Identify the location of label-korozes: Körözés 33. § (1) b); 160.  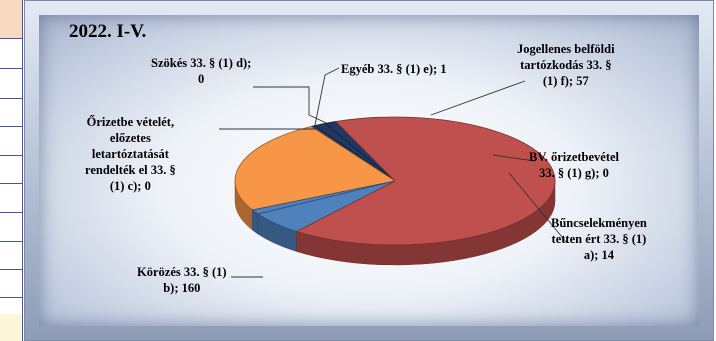
(182, 280).